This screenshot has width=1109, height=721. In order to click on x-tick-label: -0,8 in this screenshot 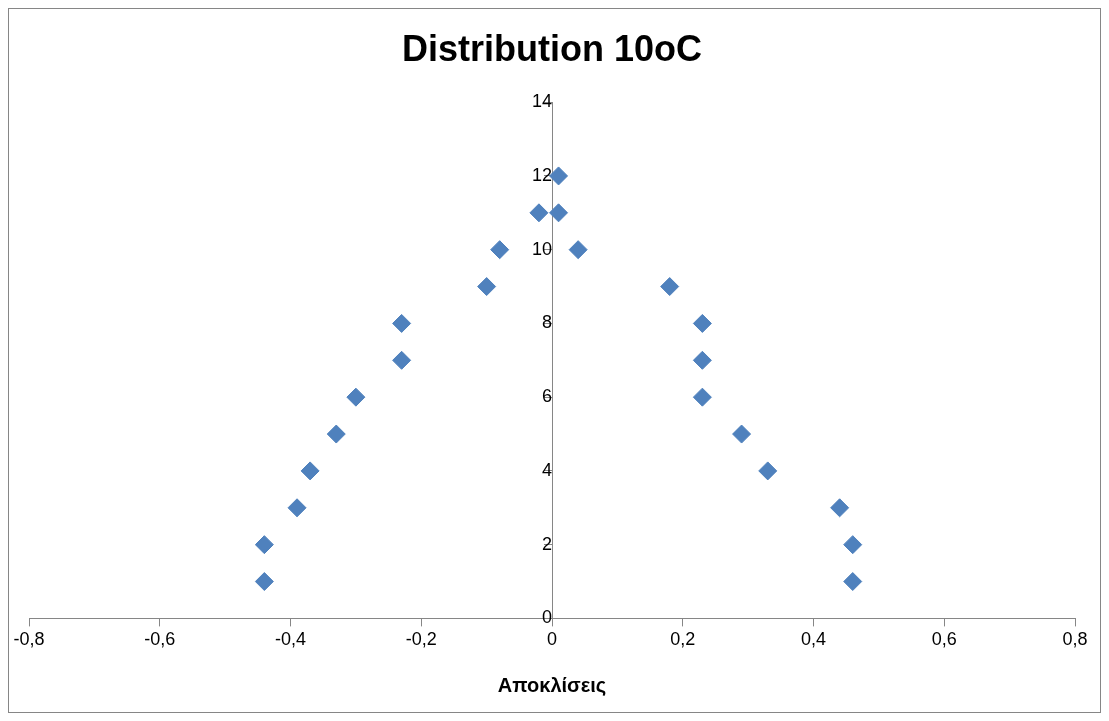, I will do `click(29, 639)`.